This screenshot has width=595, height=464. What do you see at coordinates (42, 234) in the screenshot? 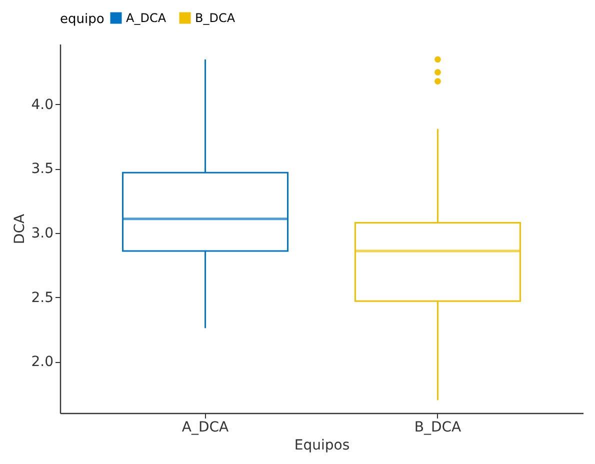
I see `y-tick-label: 3.0` at bounding box center [42, 234].